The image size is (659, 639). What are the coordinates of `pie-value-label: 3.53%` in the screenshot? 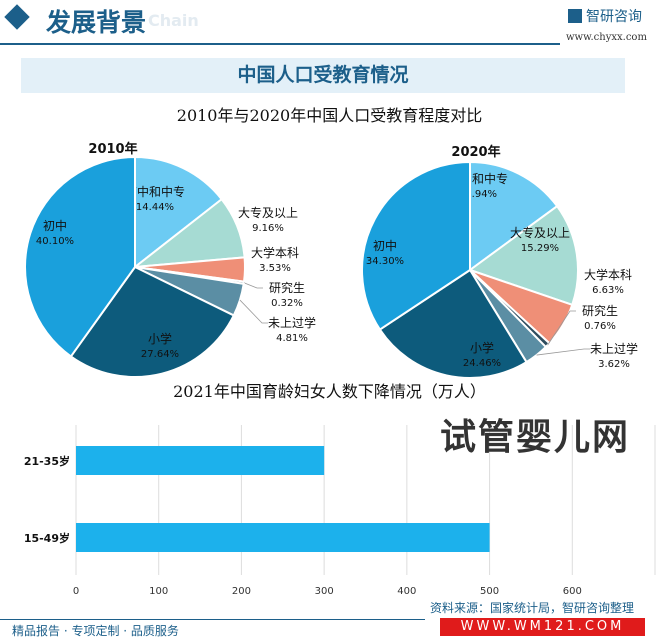 It's located at (275, 268).